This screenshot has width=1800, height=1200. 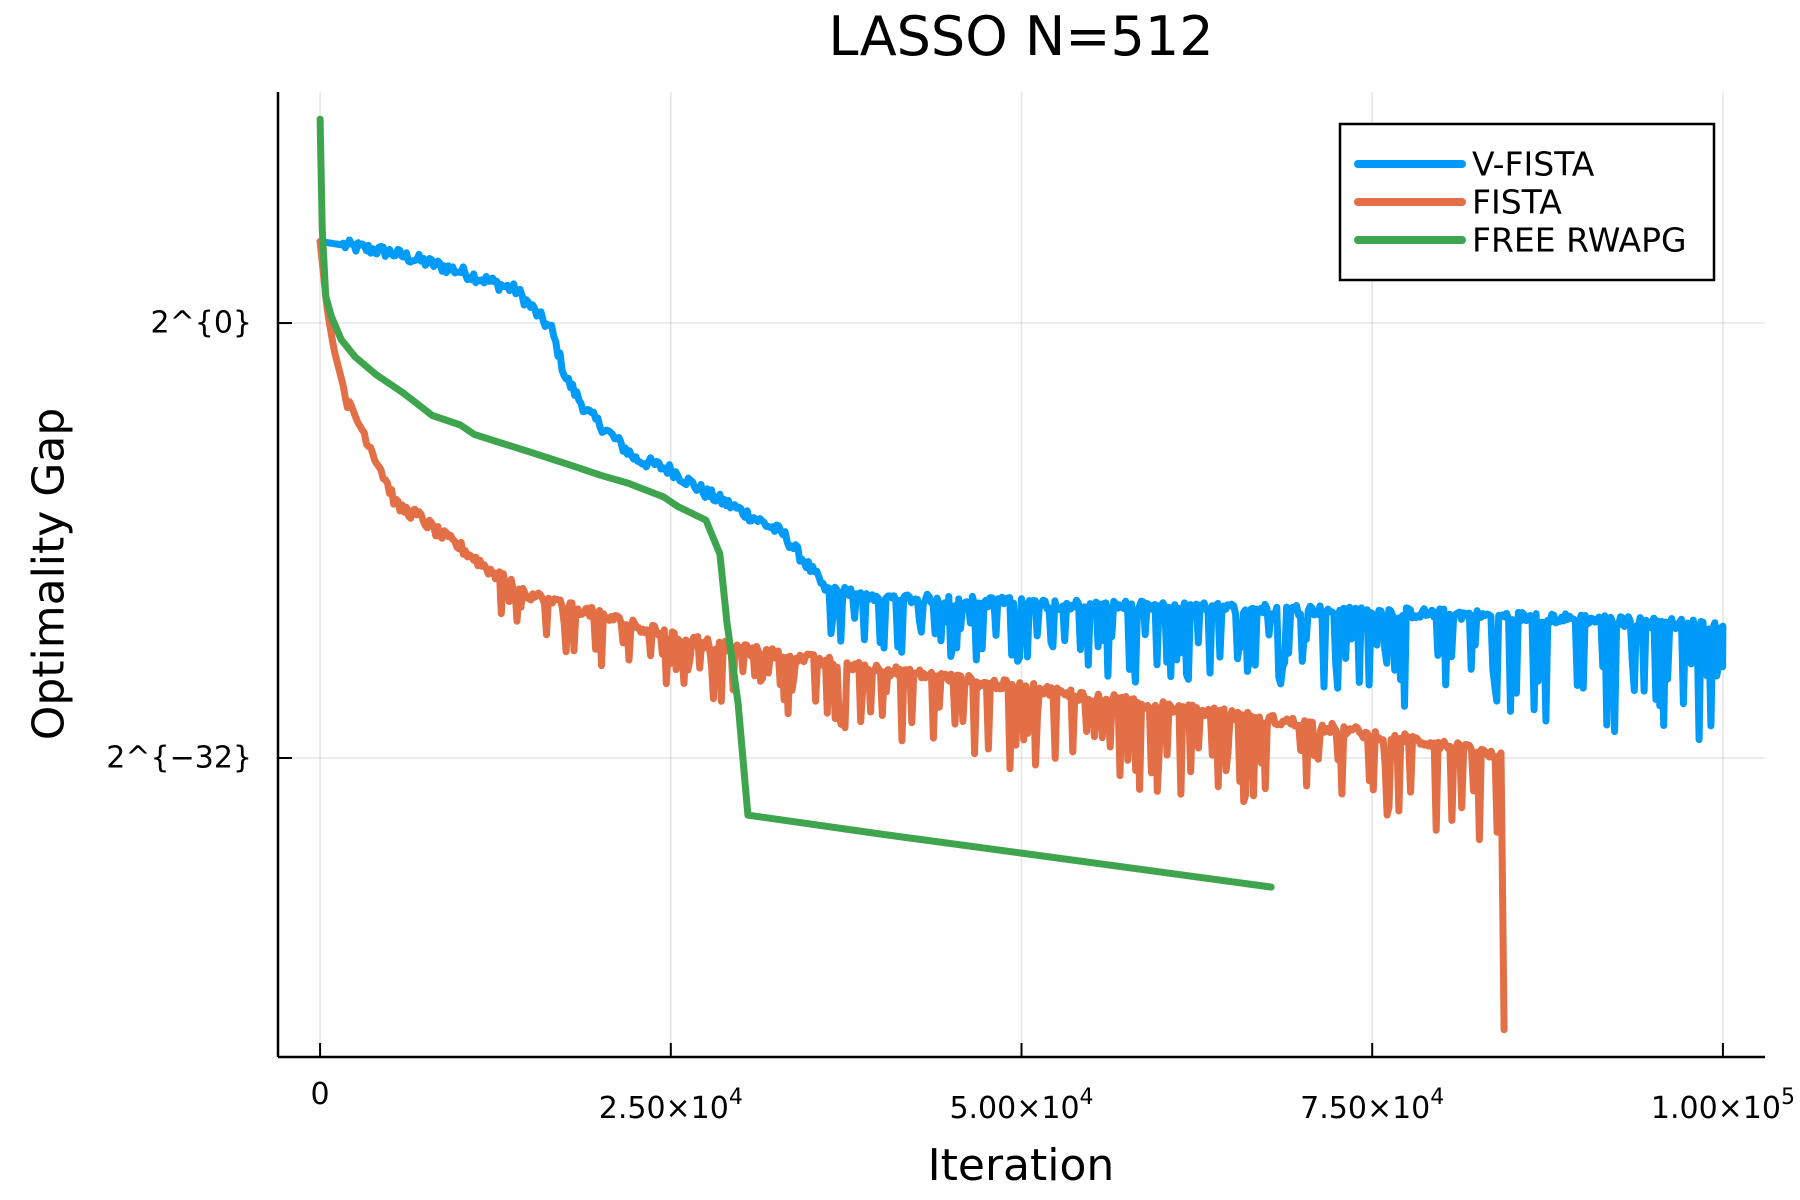 I want to click on legend-label: V-FISTA, so click(x=1533, y=164).